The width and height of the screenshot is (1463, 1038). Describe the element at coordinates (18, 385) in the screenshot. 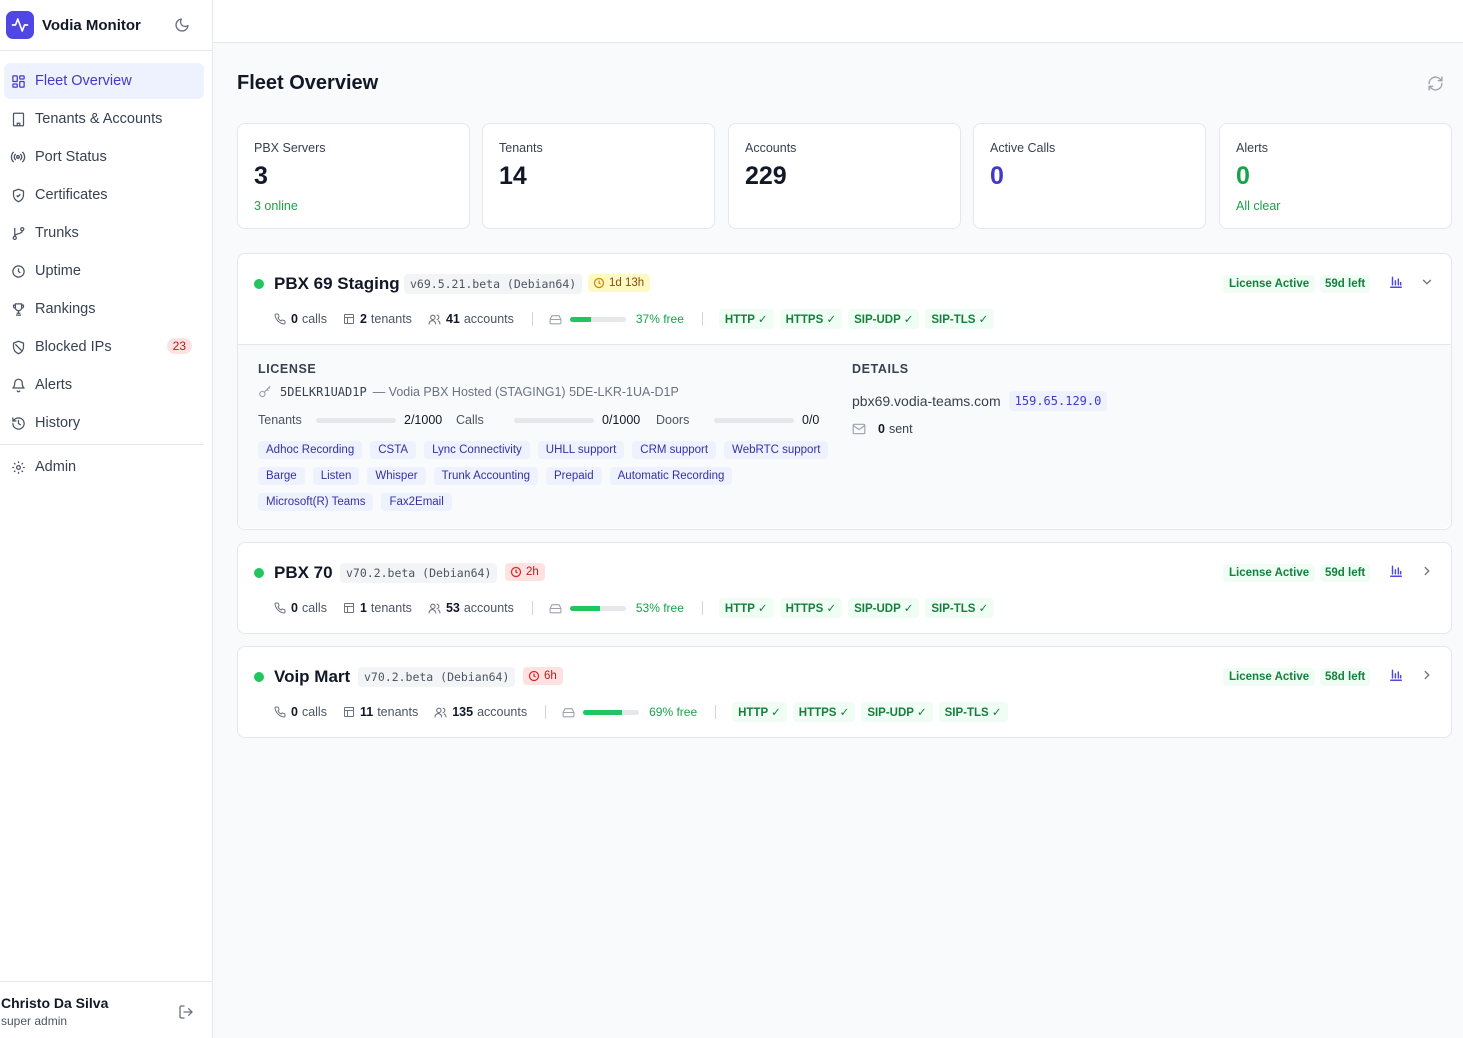

I see `bell-icon` at that location.